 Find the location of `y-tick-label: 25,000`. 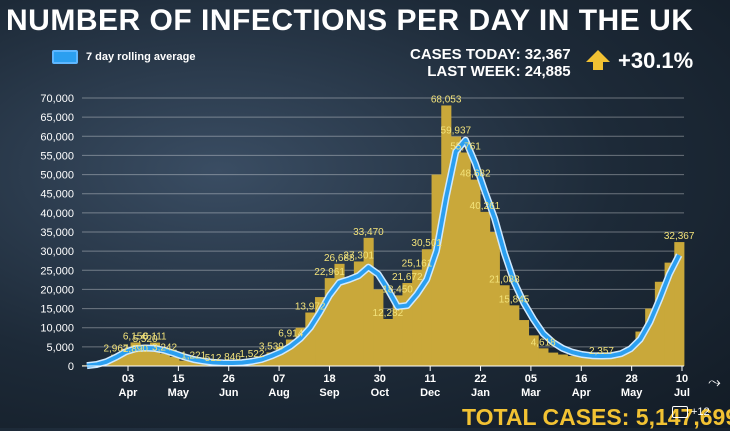

y-tick-label: 25,000 is located at coordinates (57, 271).